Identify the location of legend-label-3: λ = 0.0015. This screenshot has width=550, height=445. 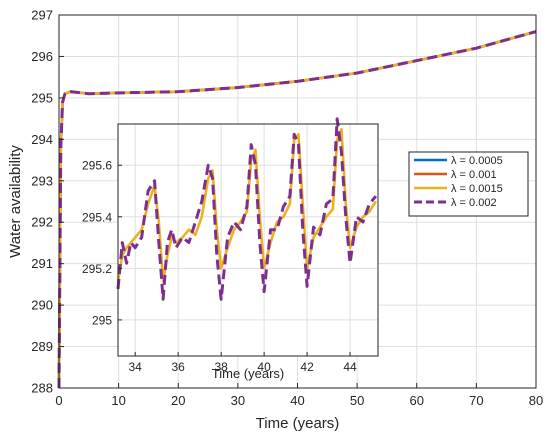
(477, 189).